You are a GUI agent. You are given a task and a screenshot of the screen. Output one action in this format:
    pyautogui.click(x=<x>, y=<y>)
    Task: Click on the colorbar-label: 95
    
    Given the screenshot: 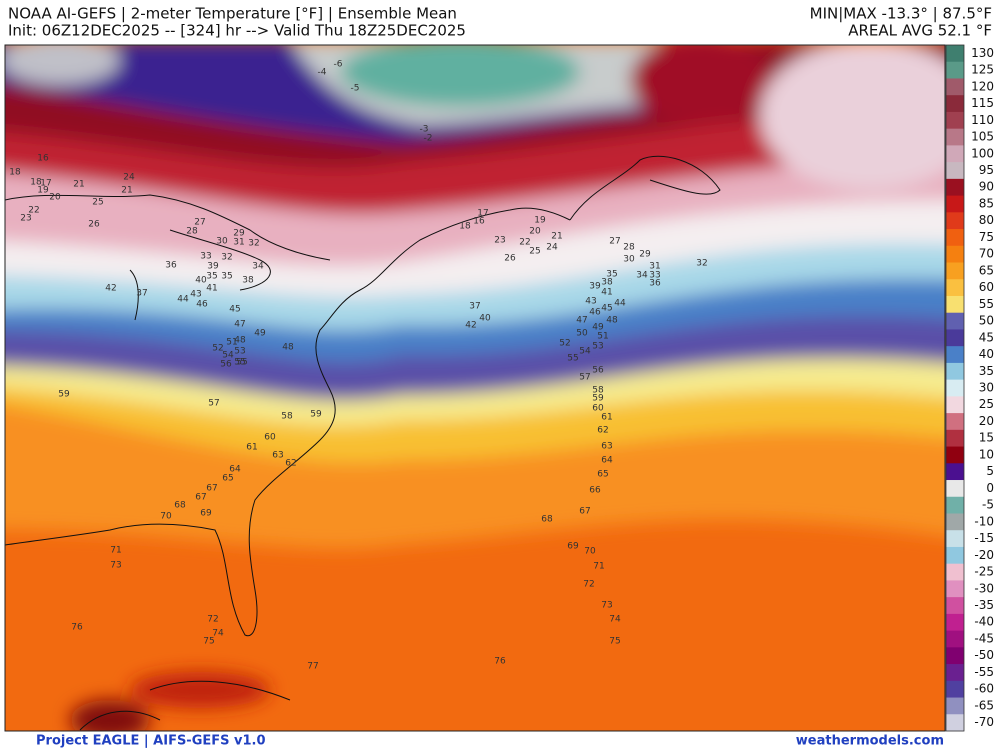 What is the action you would take?
    pyautogui.click(x=986, y=170)
    